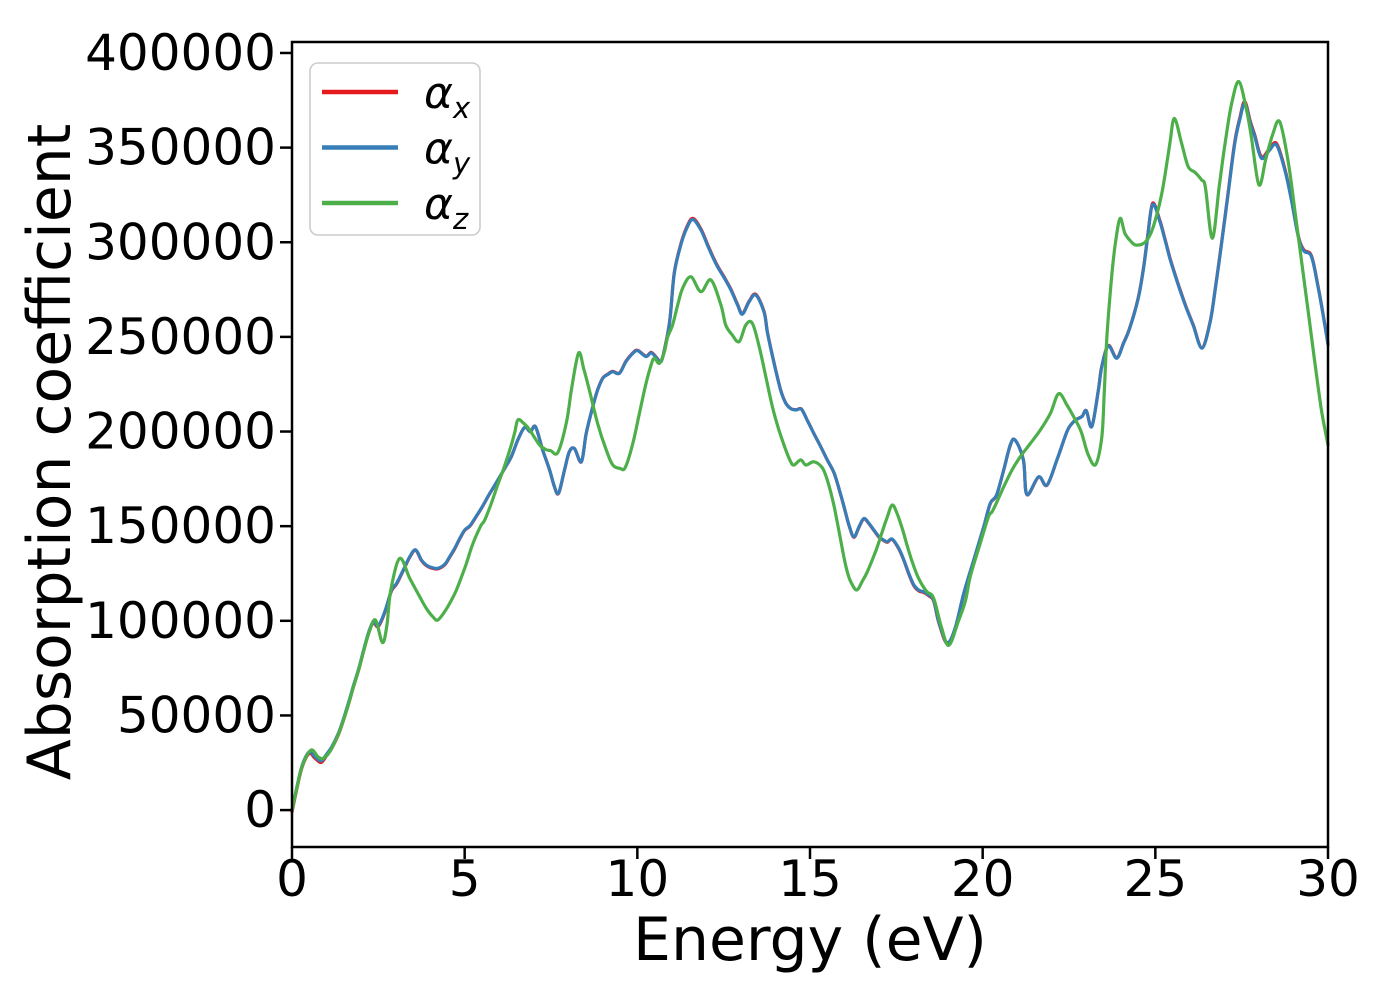 The image size is (1400, 1000). Describe the element at coordinates (180, 621) in the screenshot. I see `y-tick-label: 100000` at that location.